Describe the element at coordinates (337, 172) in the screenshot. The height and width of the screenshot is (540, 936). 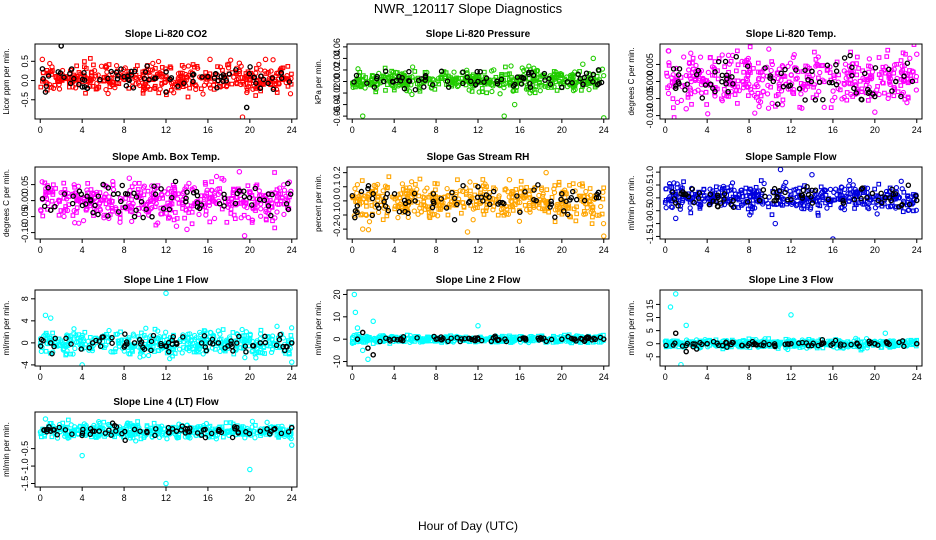
I see `y-tick-label: 0.2` at that location.